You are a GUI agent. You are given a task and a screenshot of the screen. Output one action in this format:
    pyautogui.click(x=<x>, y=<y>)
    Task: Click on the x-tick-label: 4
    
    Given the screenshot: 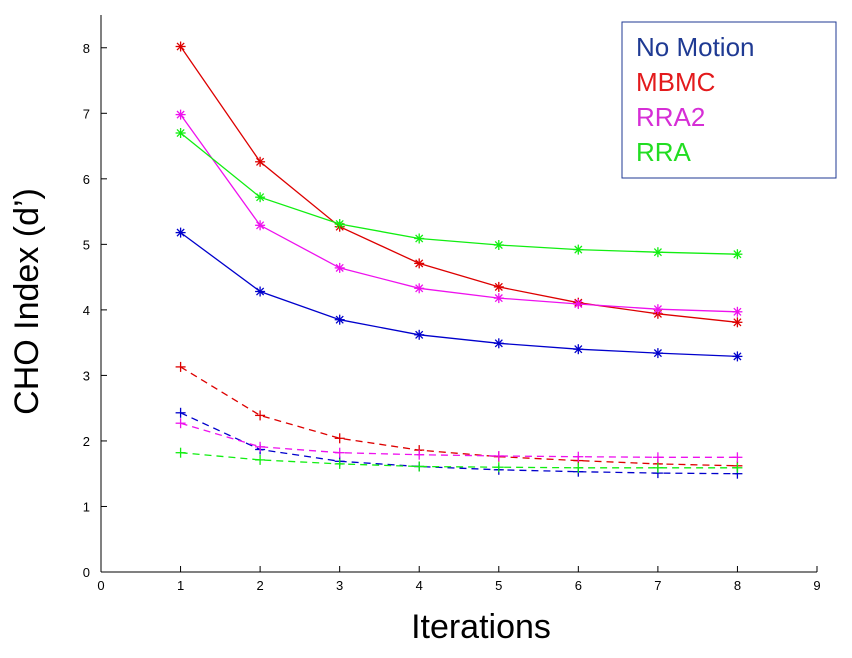 What is the action you would take?
    pyautogui.click(x=419, y=585)
    